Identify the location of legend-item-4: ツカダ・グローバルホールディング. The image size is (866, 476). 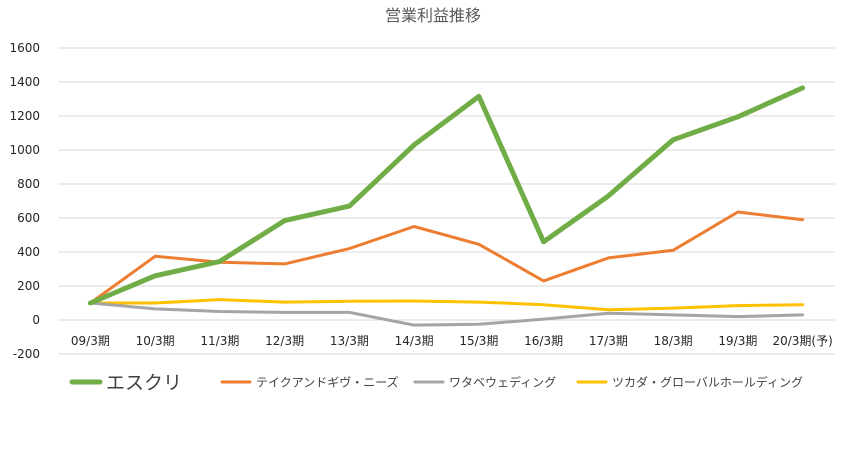
(689, 381).